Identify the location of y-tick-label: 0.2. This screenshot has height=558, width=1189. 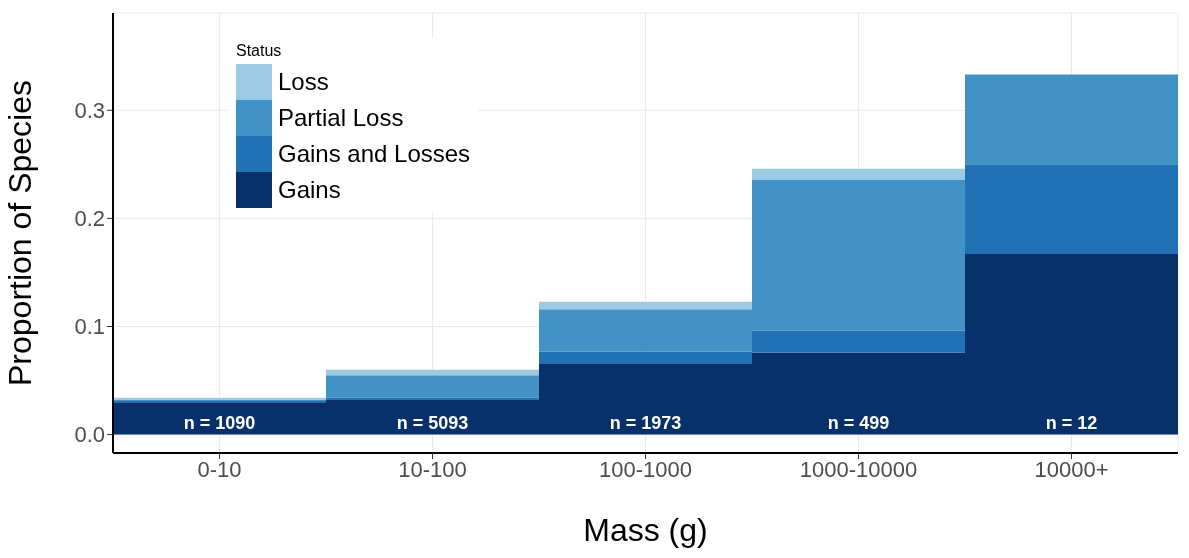
(89, 219).